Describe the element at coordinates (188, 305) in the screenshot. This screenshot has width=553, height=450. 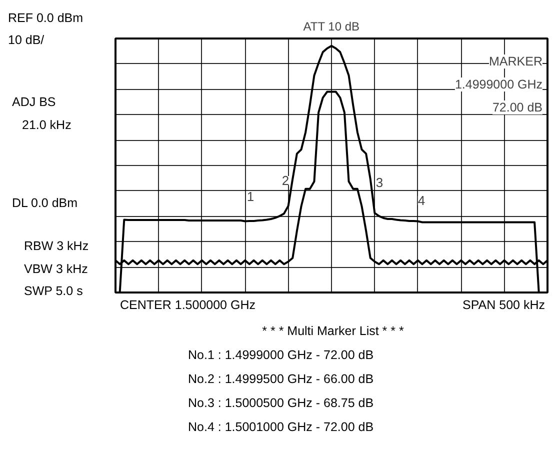
I see `text: CENTER 1.500000 GHz` at that location.